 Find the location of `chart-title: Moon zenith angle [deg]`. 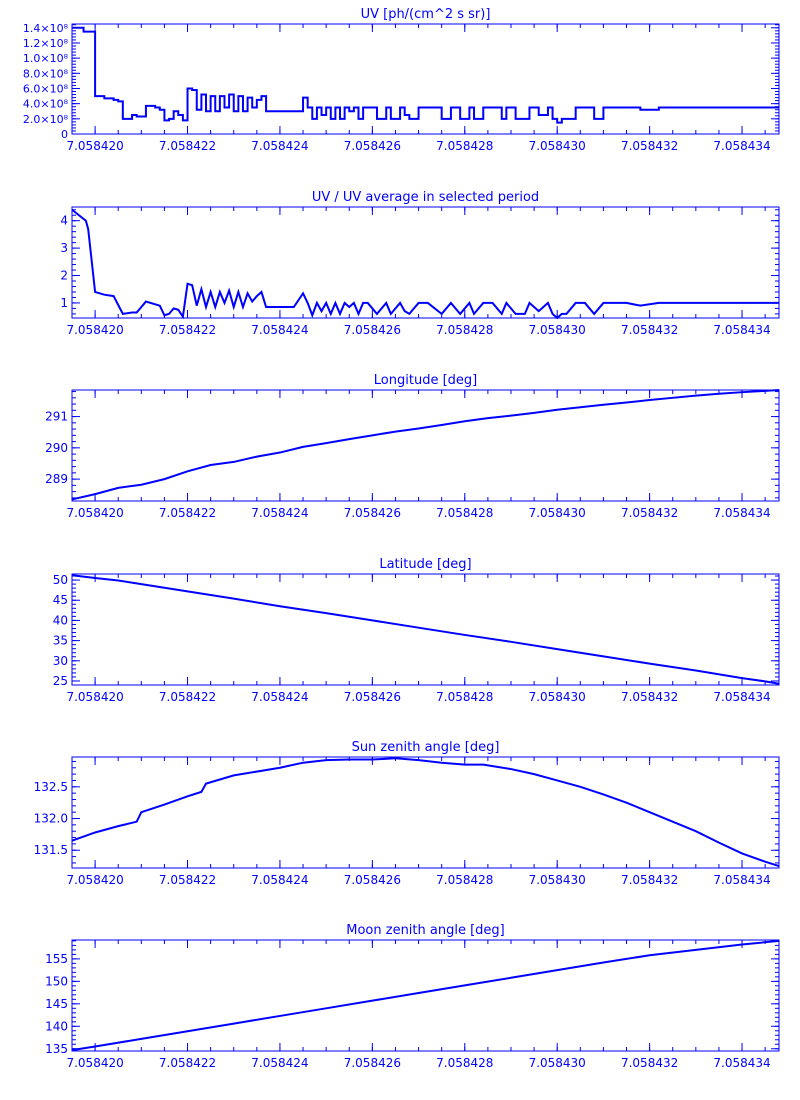

chart-title: Moon zenith angle [deg] is located at coordinates (425, 930).